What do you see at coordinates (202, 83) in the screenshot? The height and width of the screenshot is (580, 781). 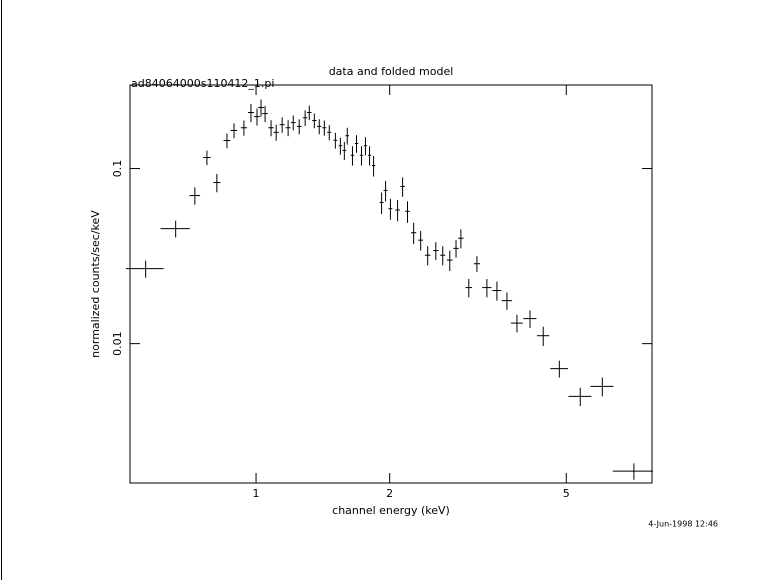 I see `chart-subtitle: ad84064000s110412_1.pi` at bounding box center [202, 83].